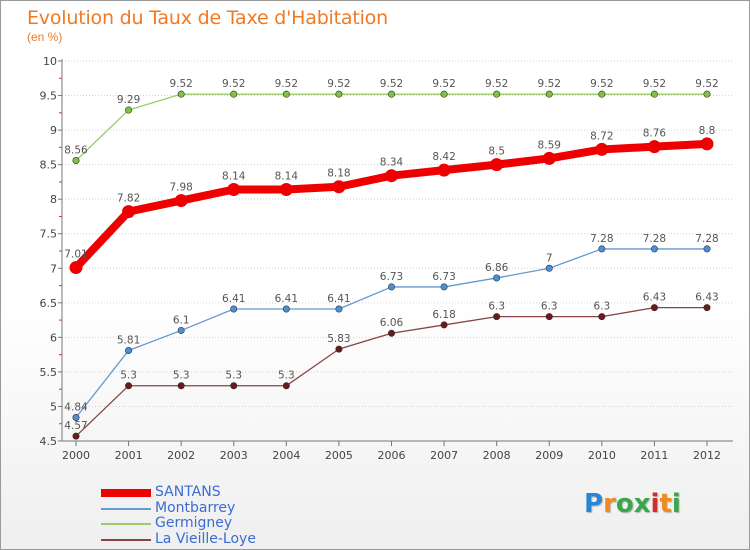  I want to click on y-tick-label: 7.5, so click(49, 234).